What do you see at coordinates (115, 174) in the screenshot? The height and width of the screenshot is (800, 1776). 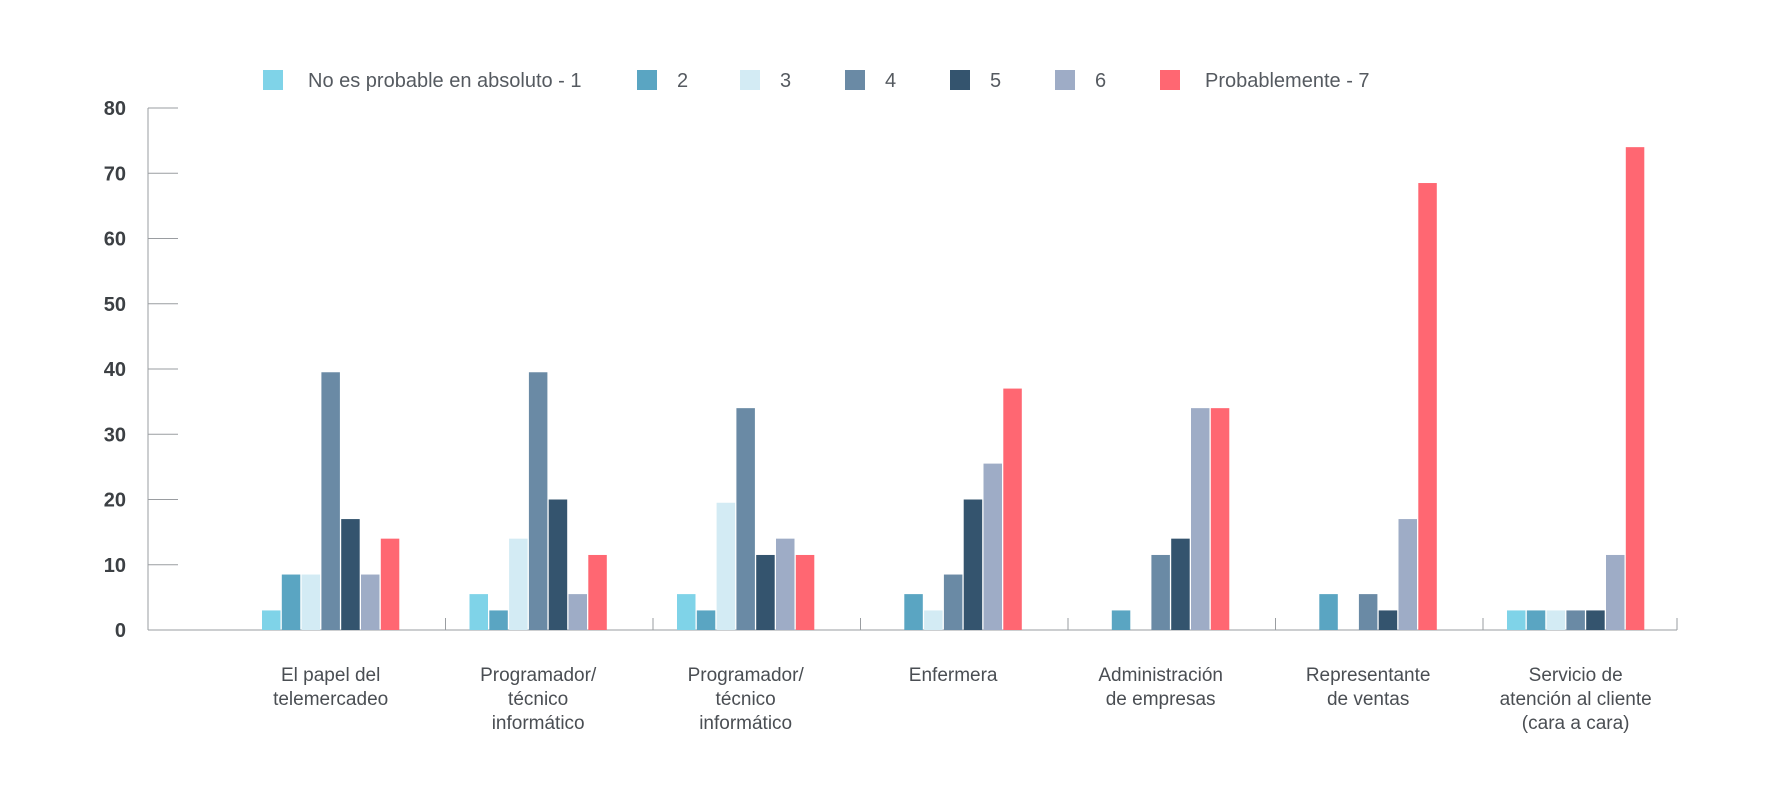 I see `y-tick-label: 70` at bounding box center [115, 174].